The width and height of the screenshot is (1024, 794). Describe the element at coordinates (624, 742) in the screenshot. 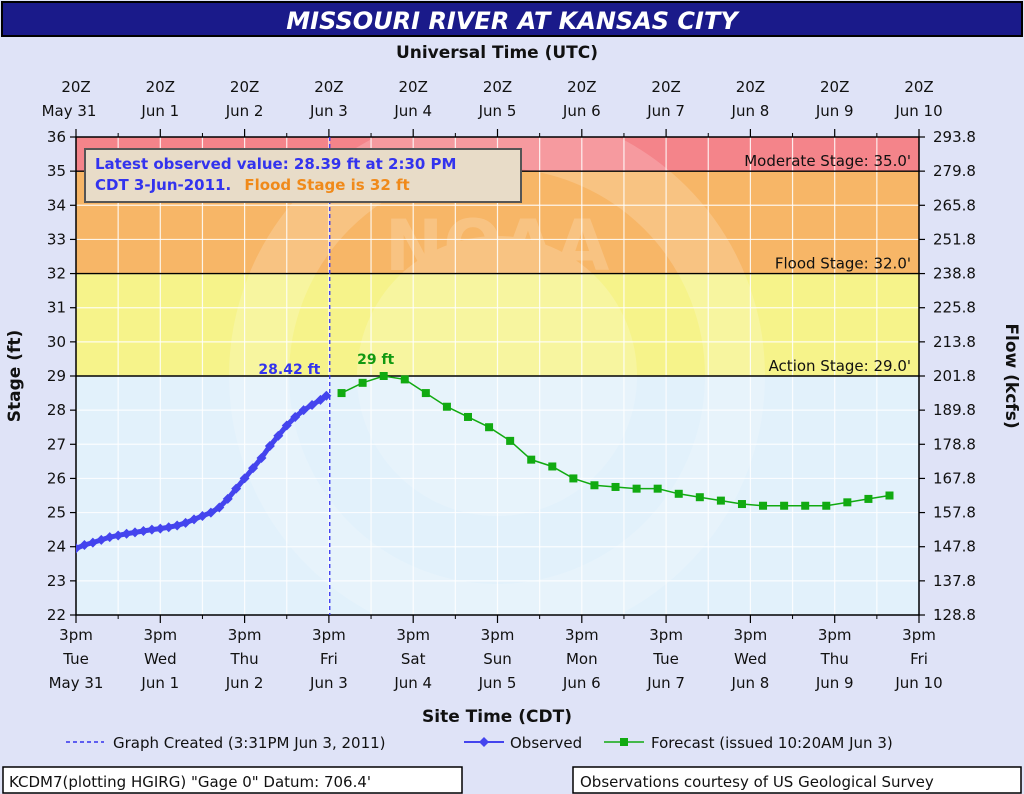

I see `legend-forecast-marker` at that location.